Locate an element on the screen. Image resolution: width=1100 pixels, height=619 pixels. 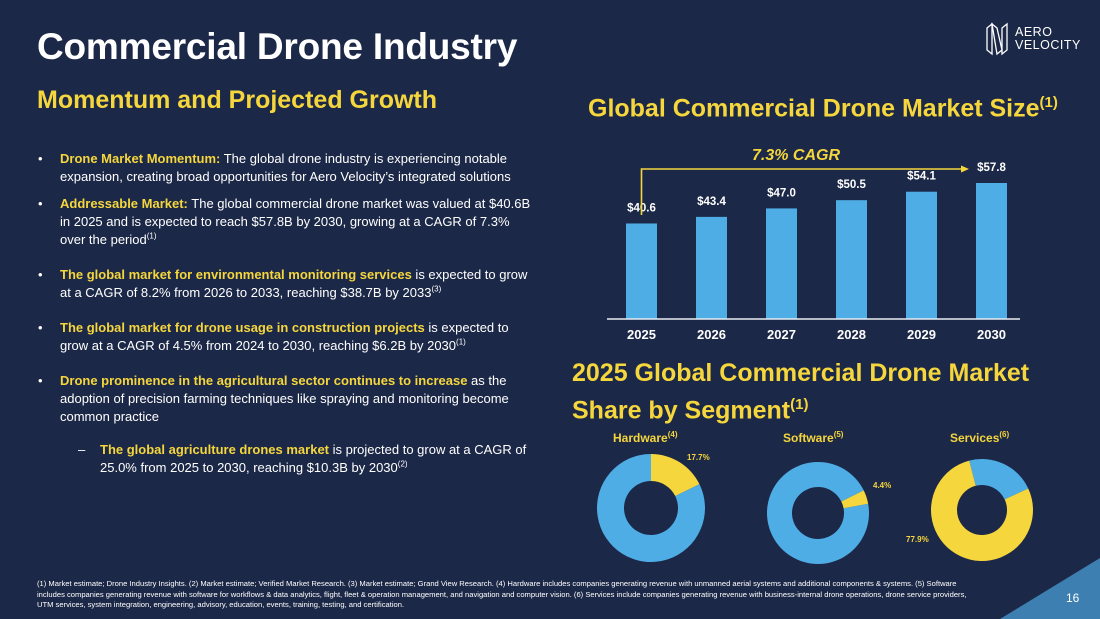
footnote-ref: (6) is located at coordinates (1004, 434).